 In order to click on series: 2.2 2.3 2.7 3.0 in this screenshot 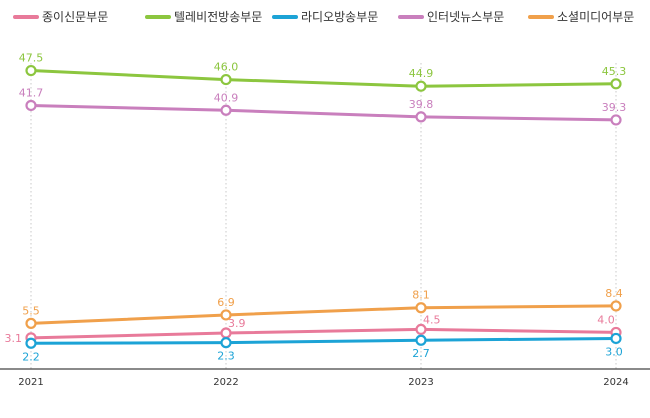, I will do `click(322, 347)`.